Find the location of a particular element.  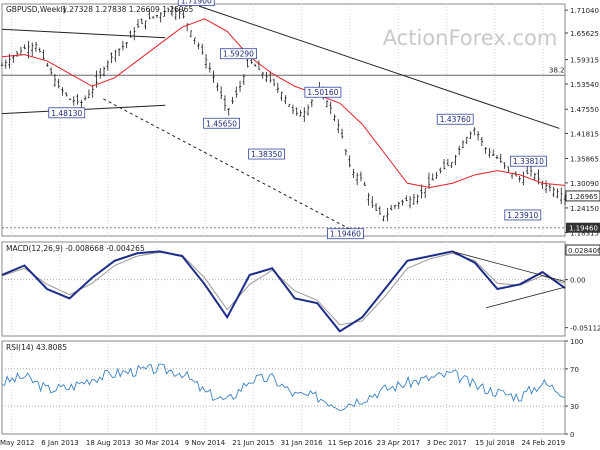

rsi-y-tick-label: 30 is located at coordinates (574, 407).